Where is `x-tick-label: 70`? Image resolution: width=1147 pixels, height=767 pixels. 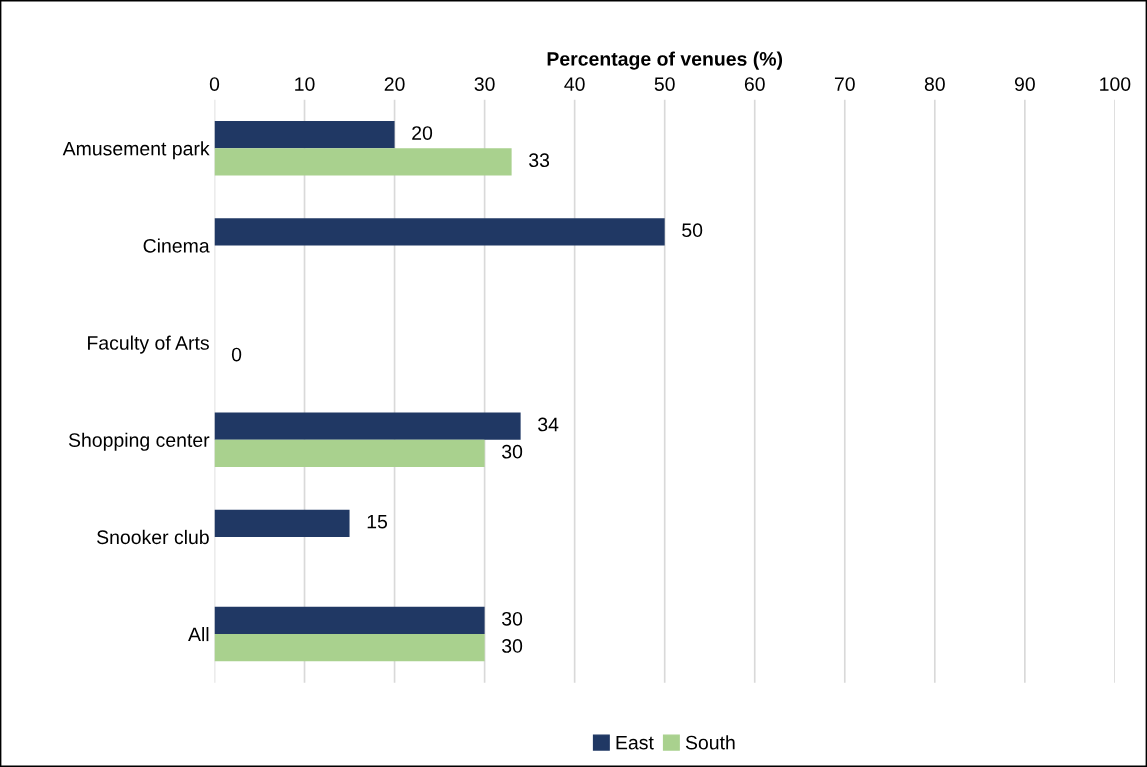
x-tick-label: 70 is located at coordinates (844, 84).